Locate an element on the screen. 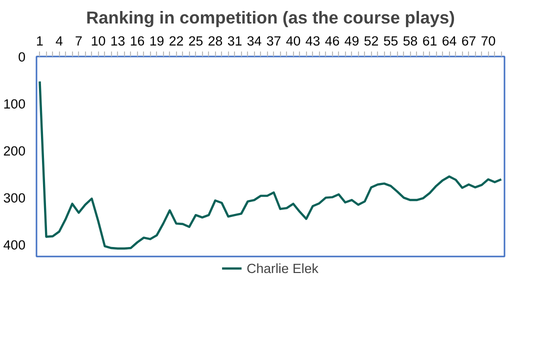  x-tick-label: 67 is located at coordinates (468, 41).